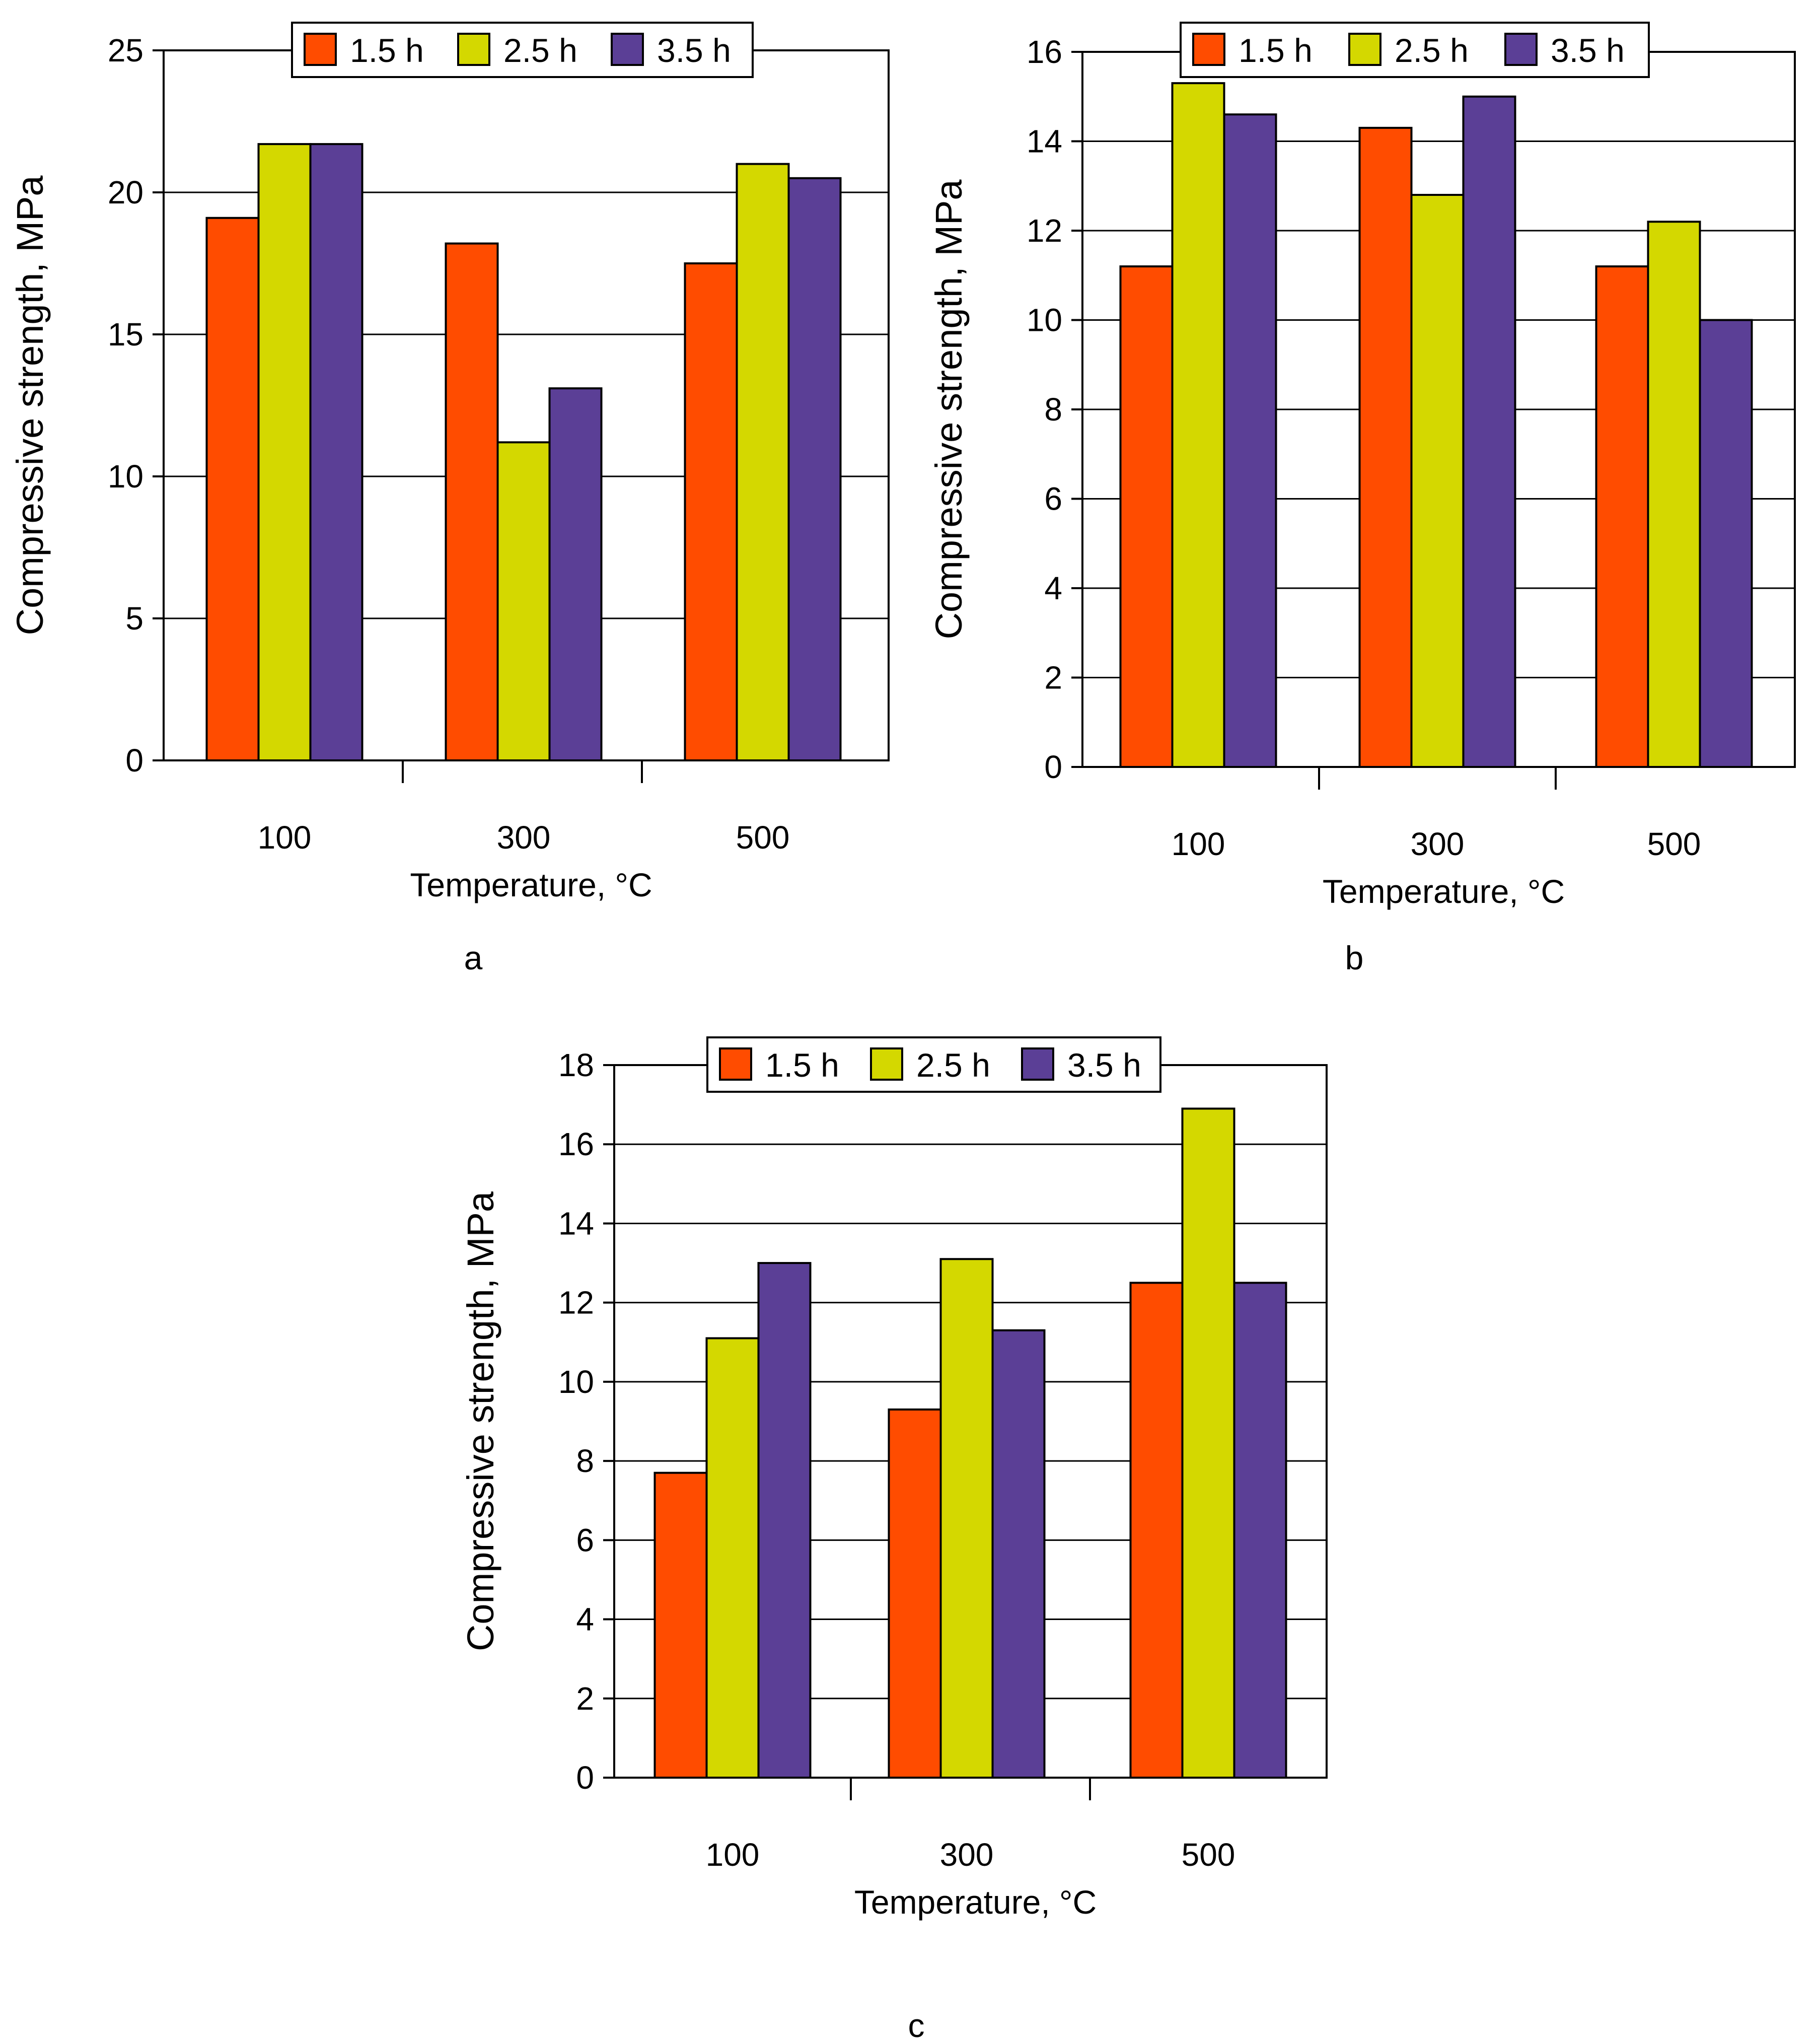 The image size is (1820, 2038). I want to click on y-tick-label: 18, so click(576, 1065).